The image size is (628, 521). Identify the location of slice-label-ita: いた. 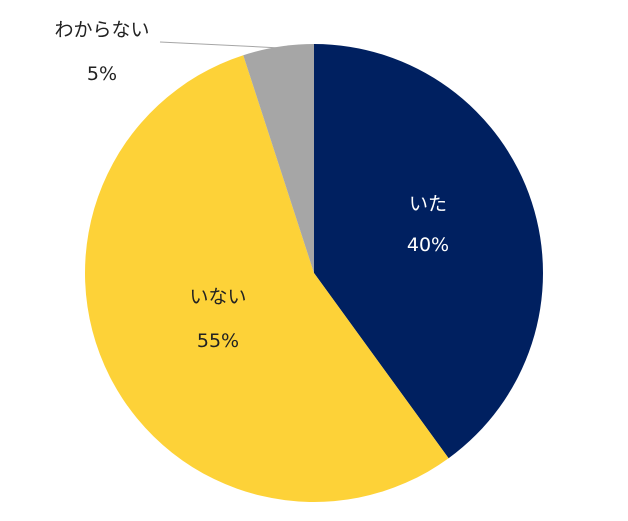
(428, 204).